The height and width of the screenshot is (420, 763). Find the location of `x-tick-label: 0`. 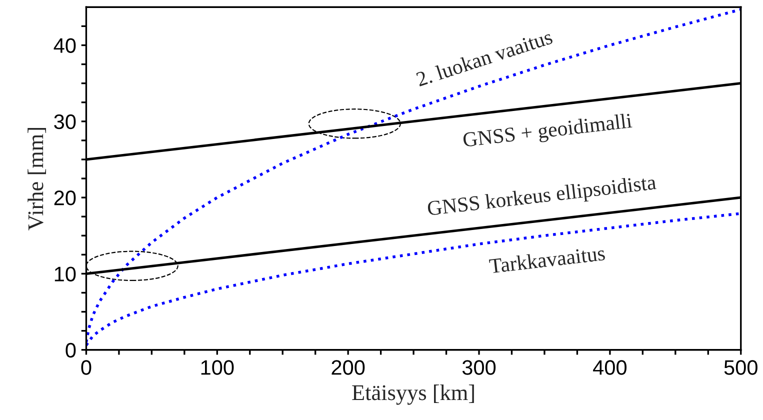

x-tick-label: 0 is located at coordinates (86, 367).